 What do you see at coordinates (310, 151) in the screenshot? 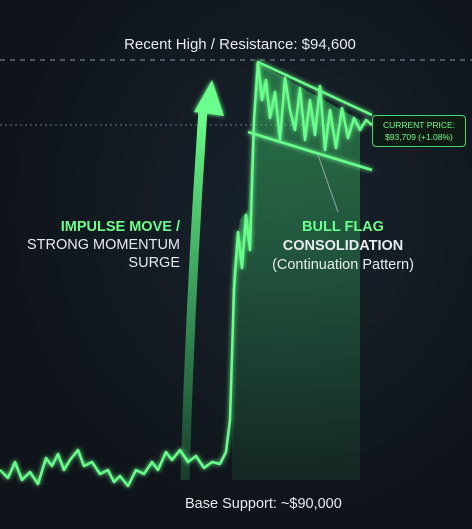
I see `flag-bottom-line` at bounding box center [310, 151].